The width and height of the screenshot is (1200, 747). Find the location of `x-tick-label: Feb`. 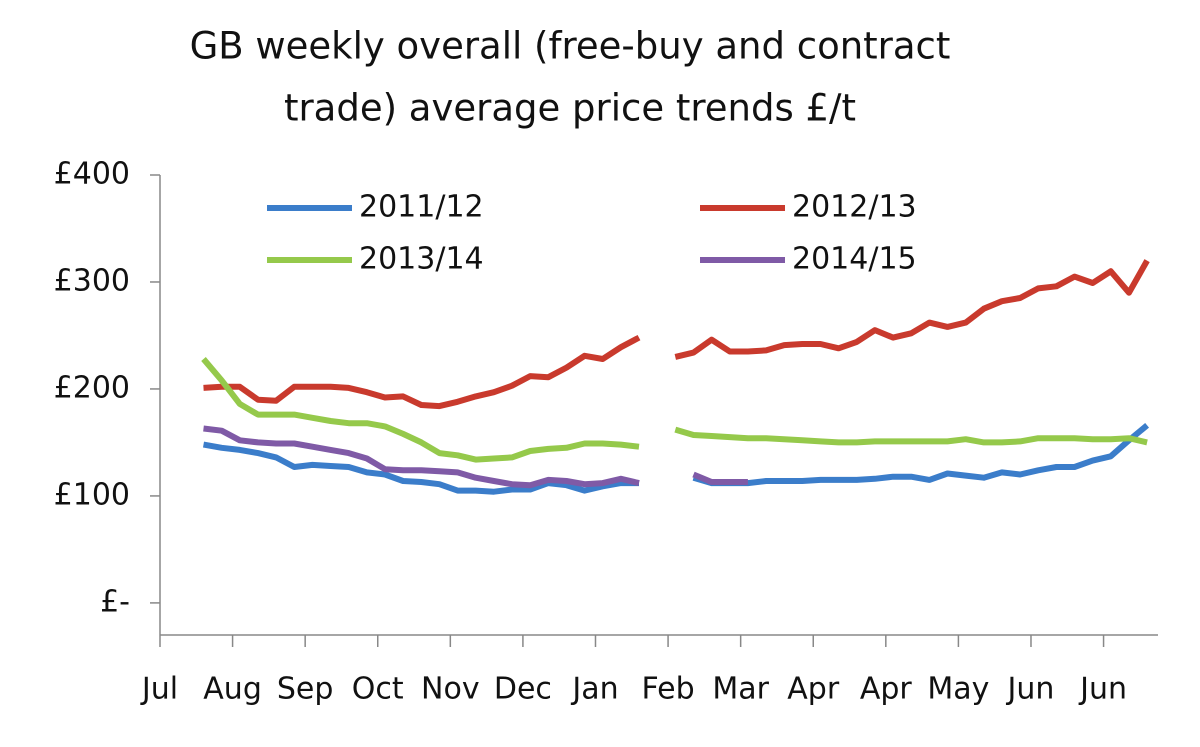

x-tick-label: Feb is located at coordinates (668, 689).